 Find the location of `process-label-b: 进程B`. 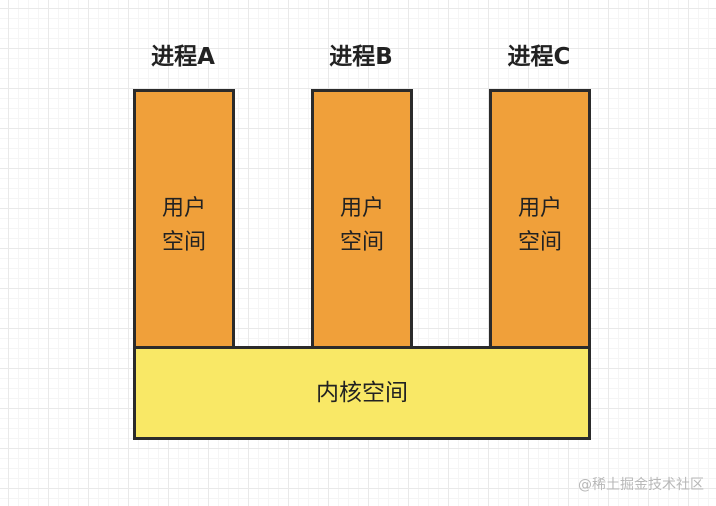

process-label-b: 进程B is located at coordinates (361, 57).